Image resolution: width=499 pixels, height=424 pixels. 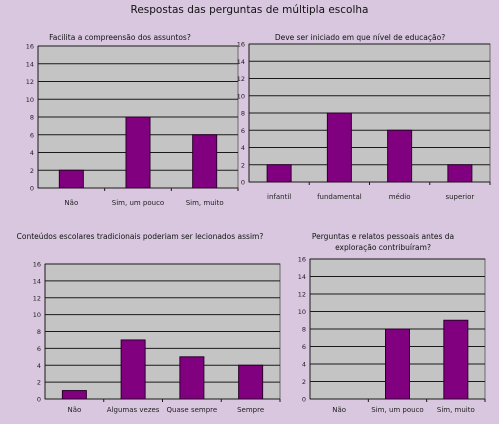 What do you see at coordinates (383, 236) in the screenshot?
I see `chart-title: Perguntas e relatos pessoais antes da` at bounding box center [383, 236].